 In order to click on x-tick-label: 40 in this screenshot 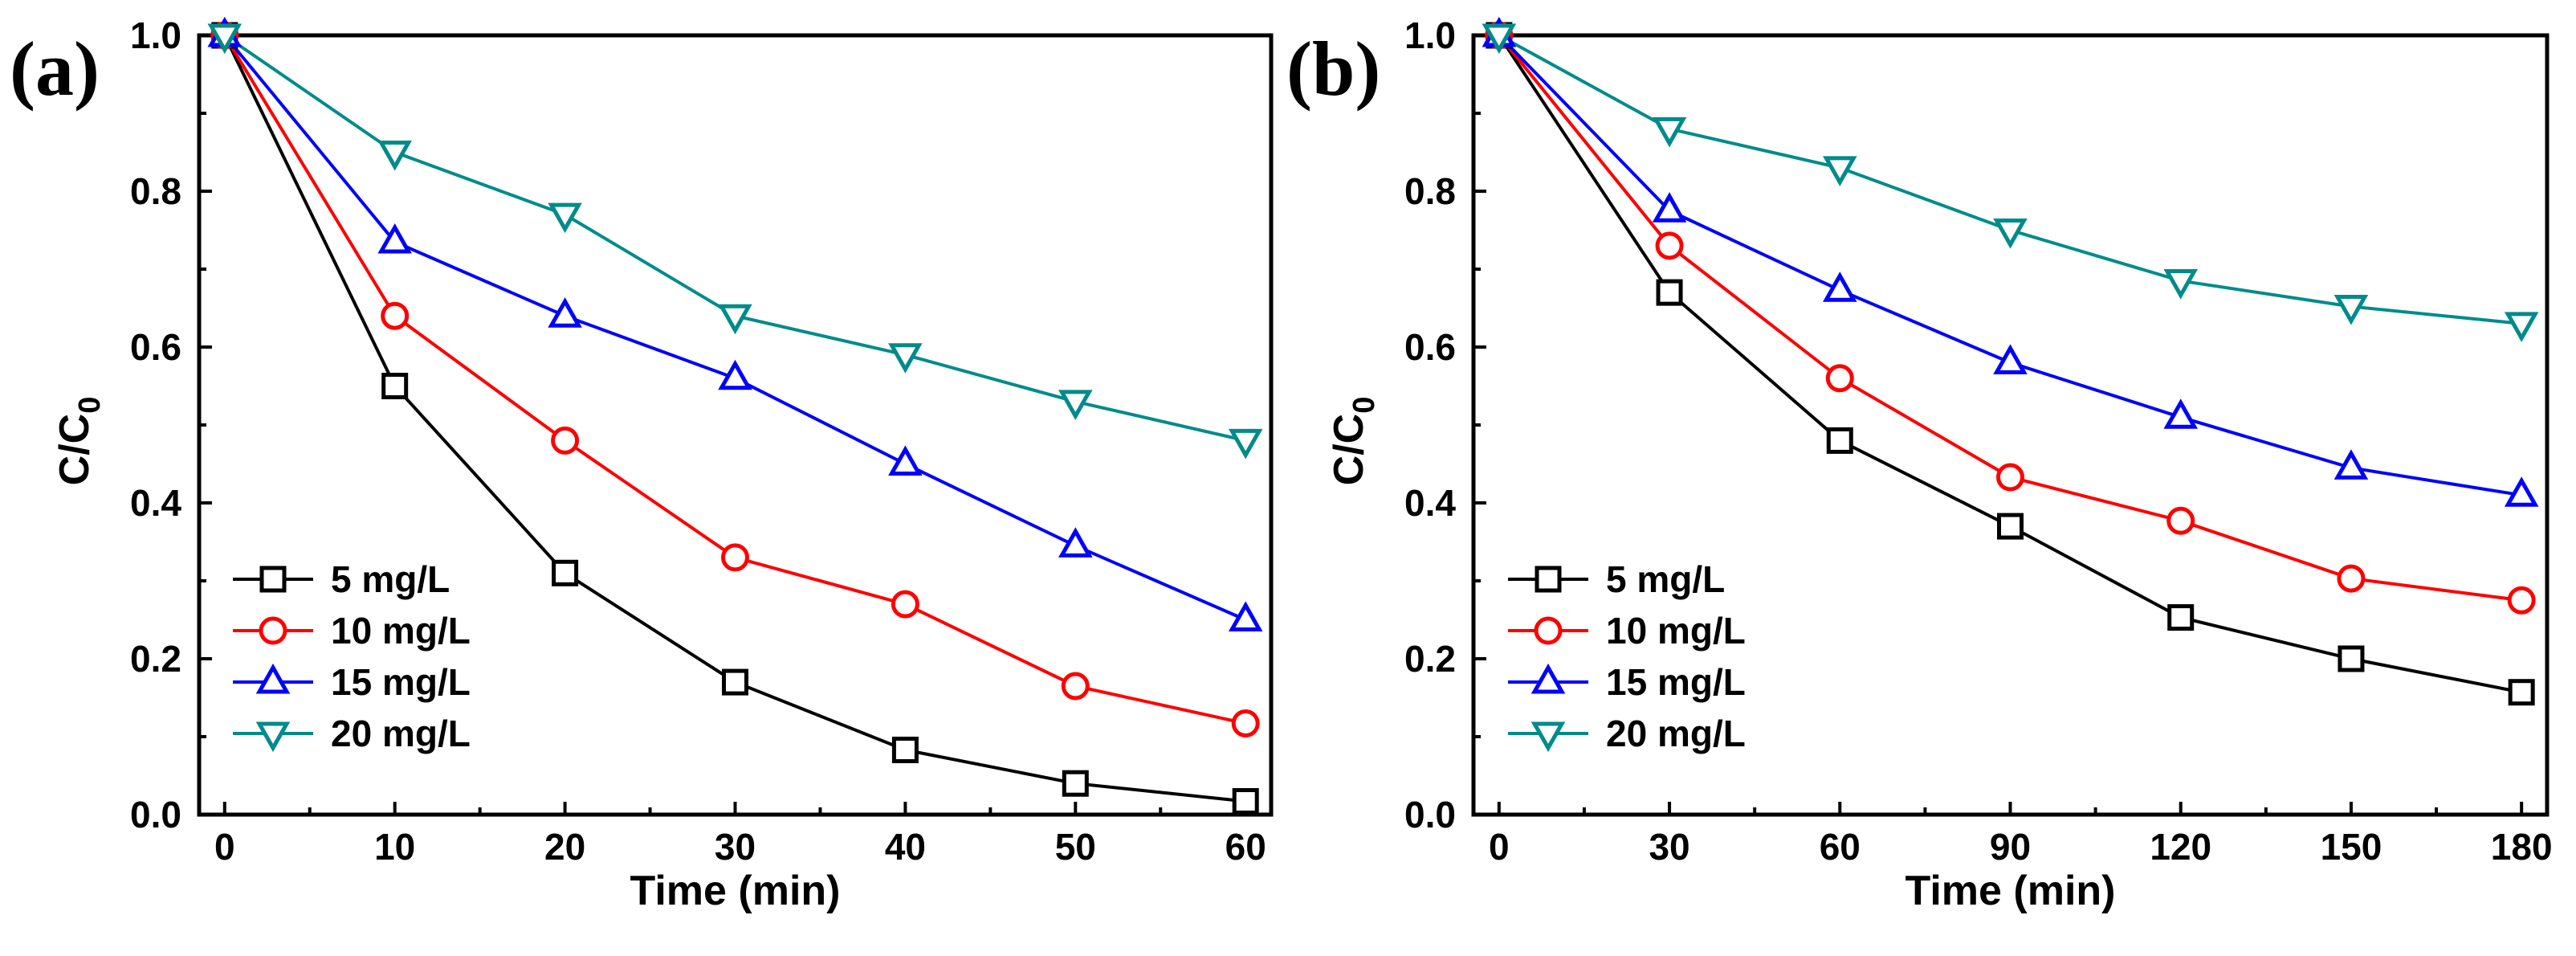, I will do `click(906, 847)`.